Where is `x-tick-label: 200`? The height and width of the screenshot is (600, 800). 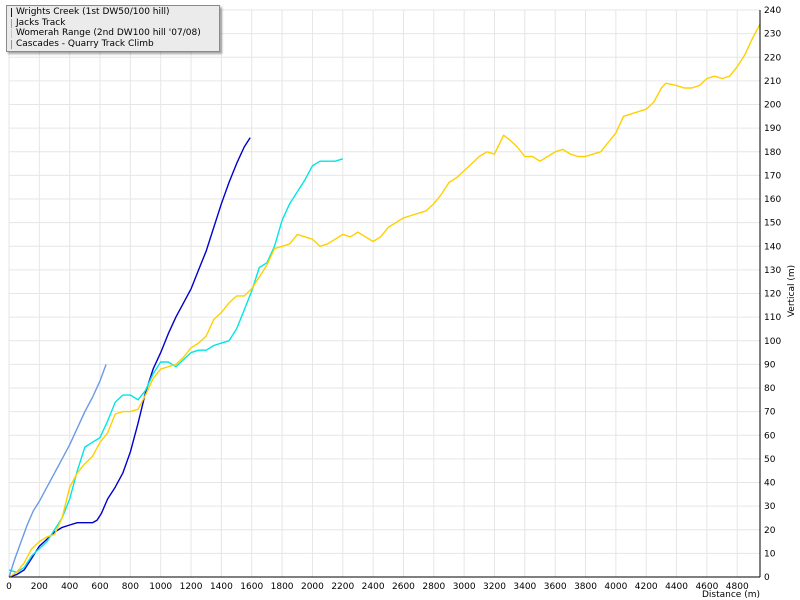 x-tick-label: 200 is located at coordinates (39, 587).